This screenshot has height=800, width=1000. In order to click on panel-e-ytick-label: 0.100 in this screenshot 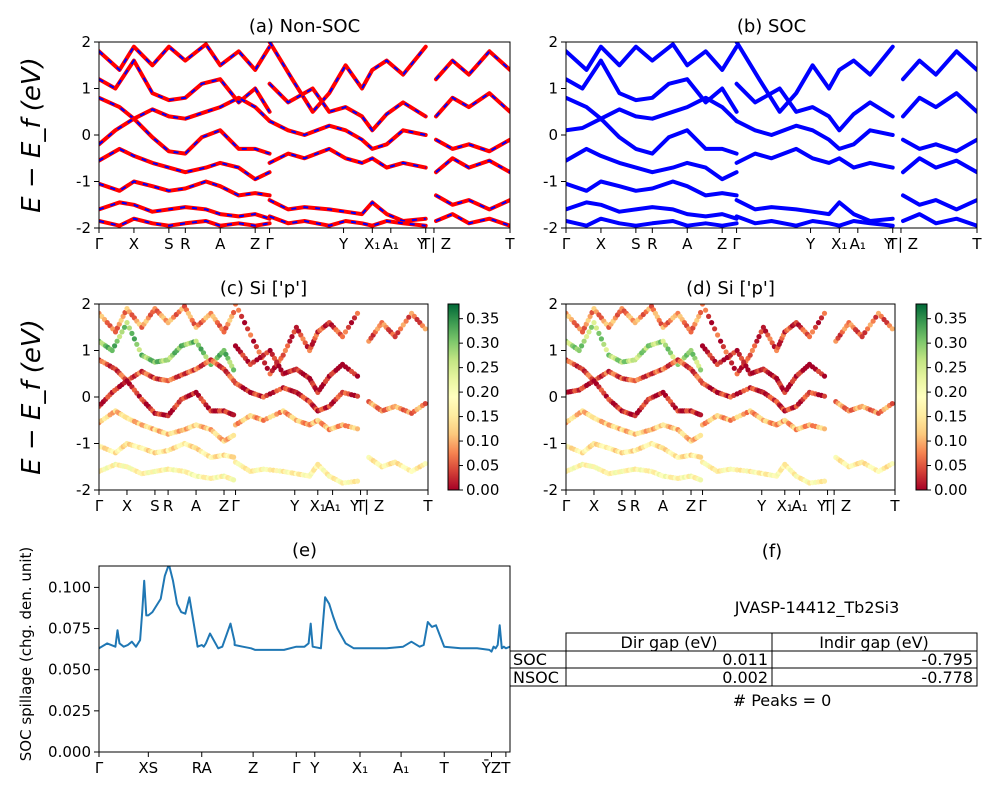, I will do `click(69, 587)`.